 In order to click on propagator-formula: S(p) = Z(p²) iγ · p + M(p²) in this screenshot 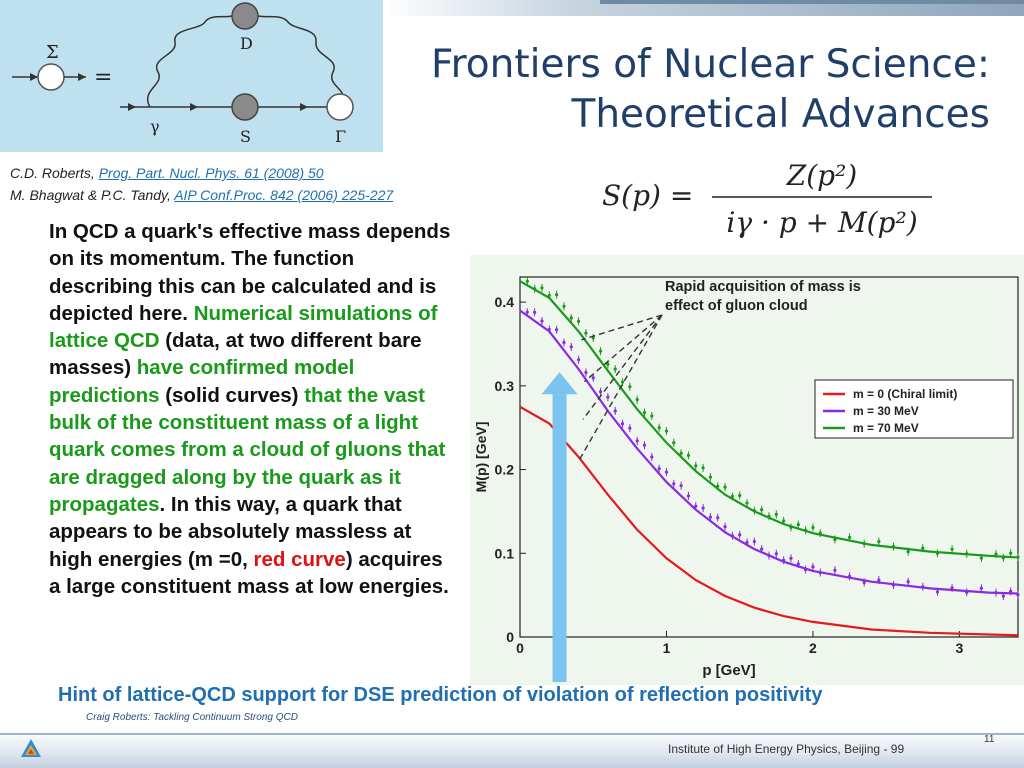, I will do `click(772, 197)`.